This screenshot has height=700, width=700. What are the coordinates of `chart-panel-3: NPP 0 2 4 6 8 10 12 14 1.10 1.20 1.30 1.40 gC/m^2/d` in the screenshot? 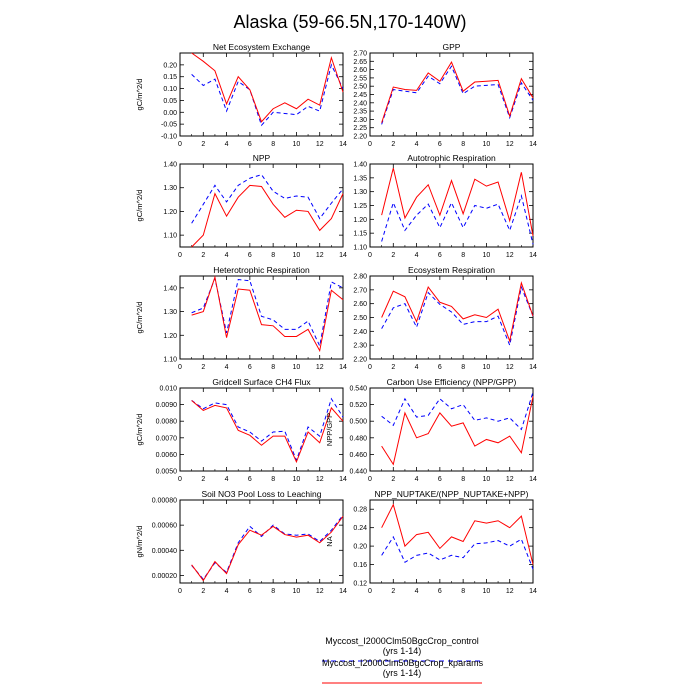 It's located at (241, 206).